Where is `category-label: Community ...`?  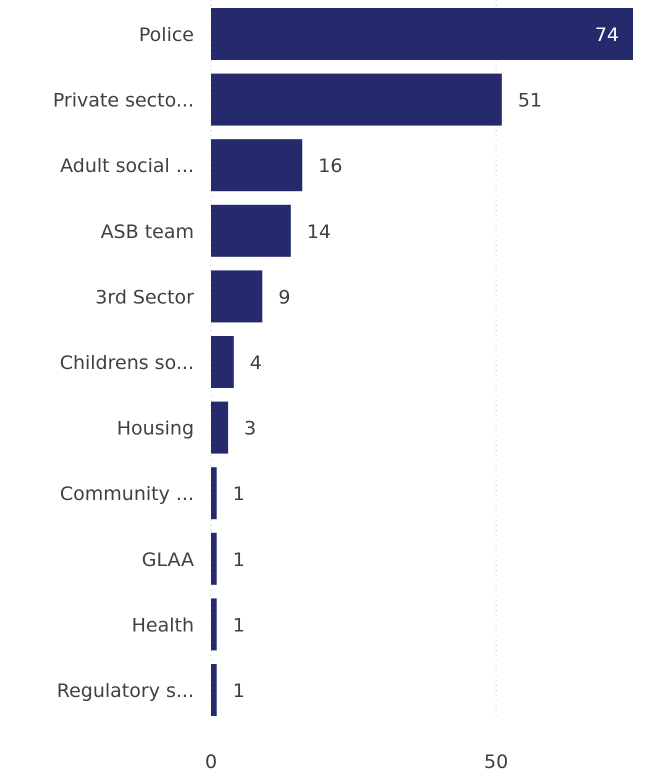 category-label: Community ... is located at coordinates (127, 494).